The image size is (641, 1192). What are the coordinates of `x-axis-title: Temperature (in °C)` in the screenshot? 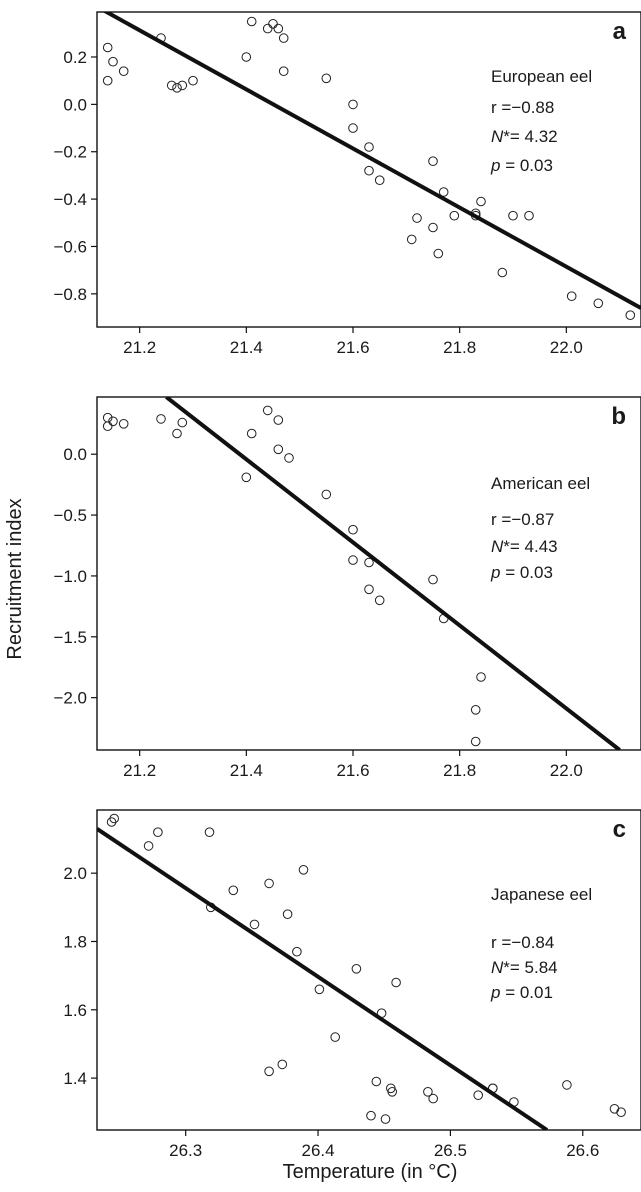 It's located at (370, 1172).